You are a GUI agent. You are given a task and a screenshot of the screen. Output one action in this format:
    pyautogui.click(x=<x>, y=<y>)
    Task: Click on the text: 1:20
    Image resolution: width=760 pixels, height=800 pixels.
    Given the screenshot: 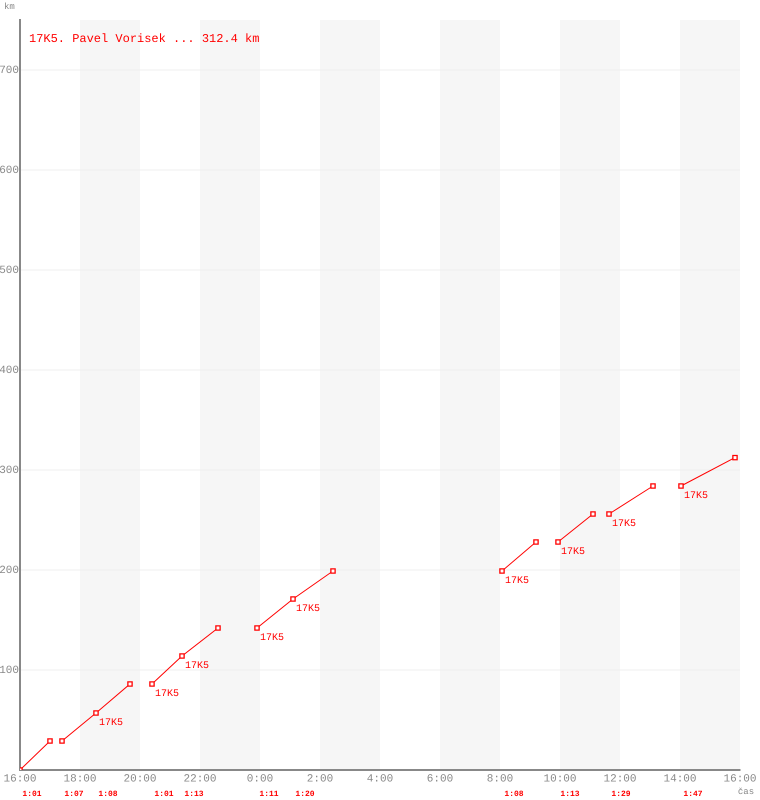 What is the action you would take?
    pyautogui.click(x=305, y=794)
    